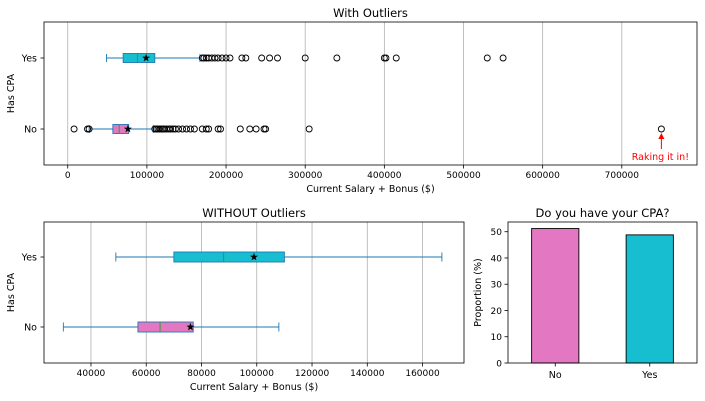 This screenshot has width=705, height=401. Describe the element at coordinates (91, 374) in the screenshot. I see `x-tick-label: 40000` at that location.